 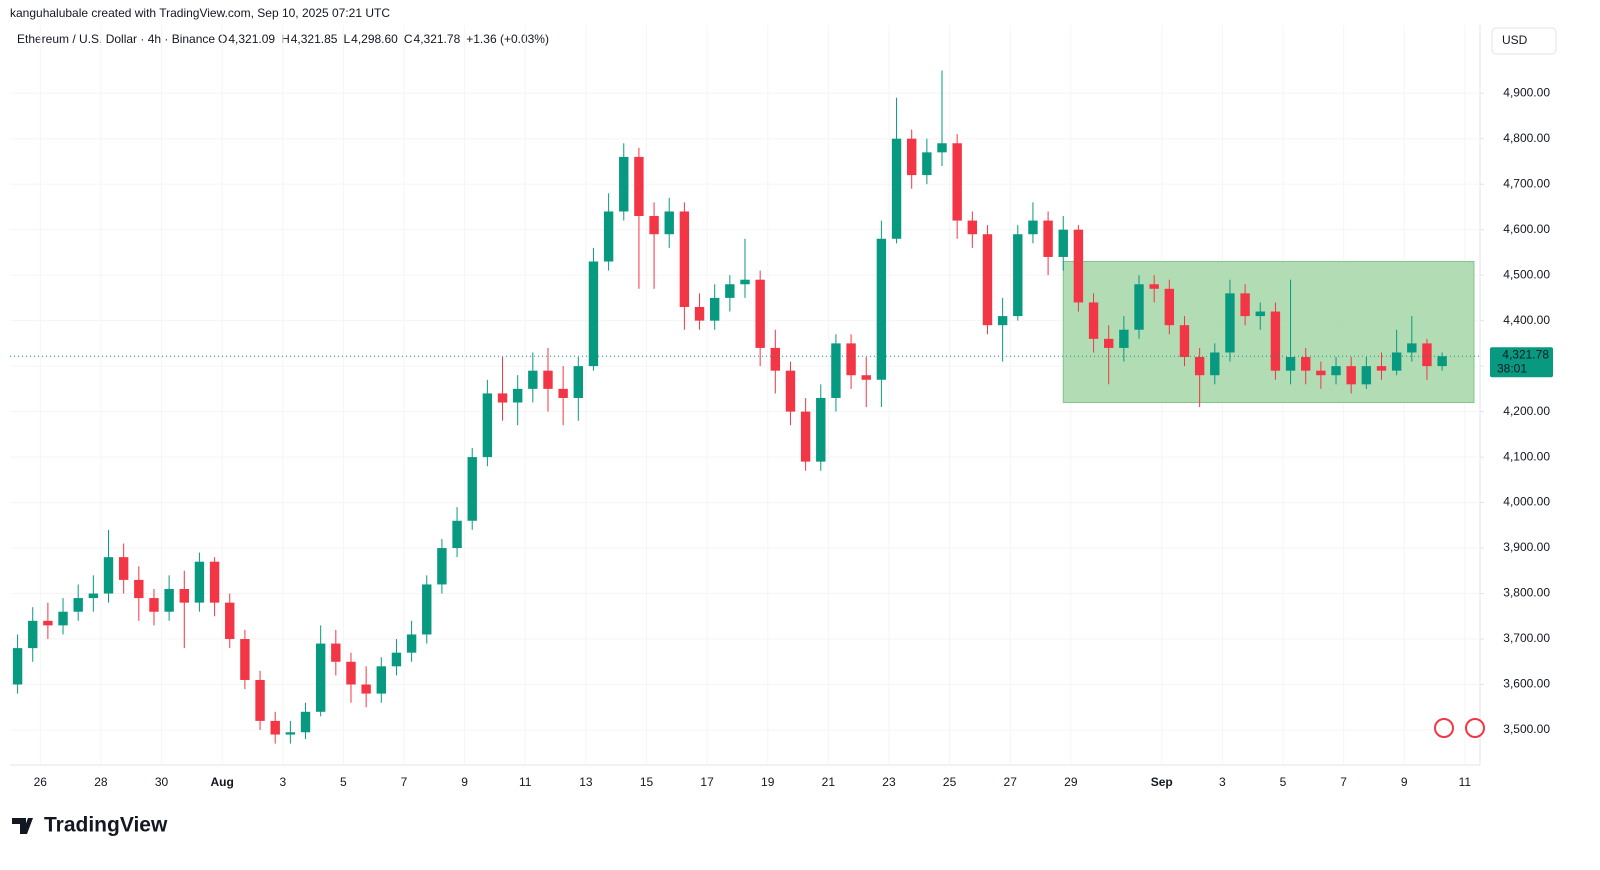 I want to click on x-tick-label: 30, so click(x=162, y=782).